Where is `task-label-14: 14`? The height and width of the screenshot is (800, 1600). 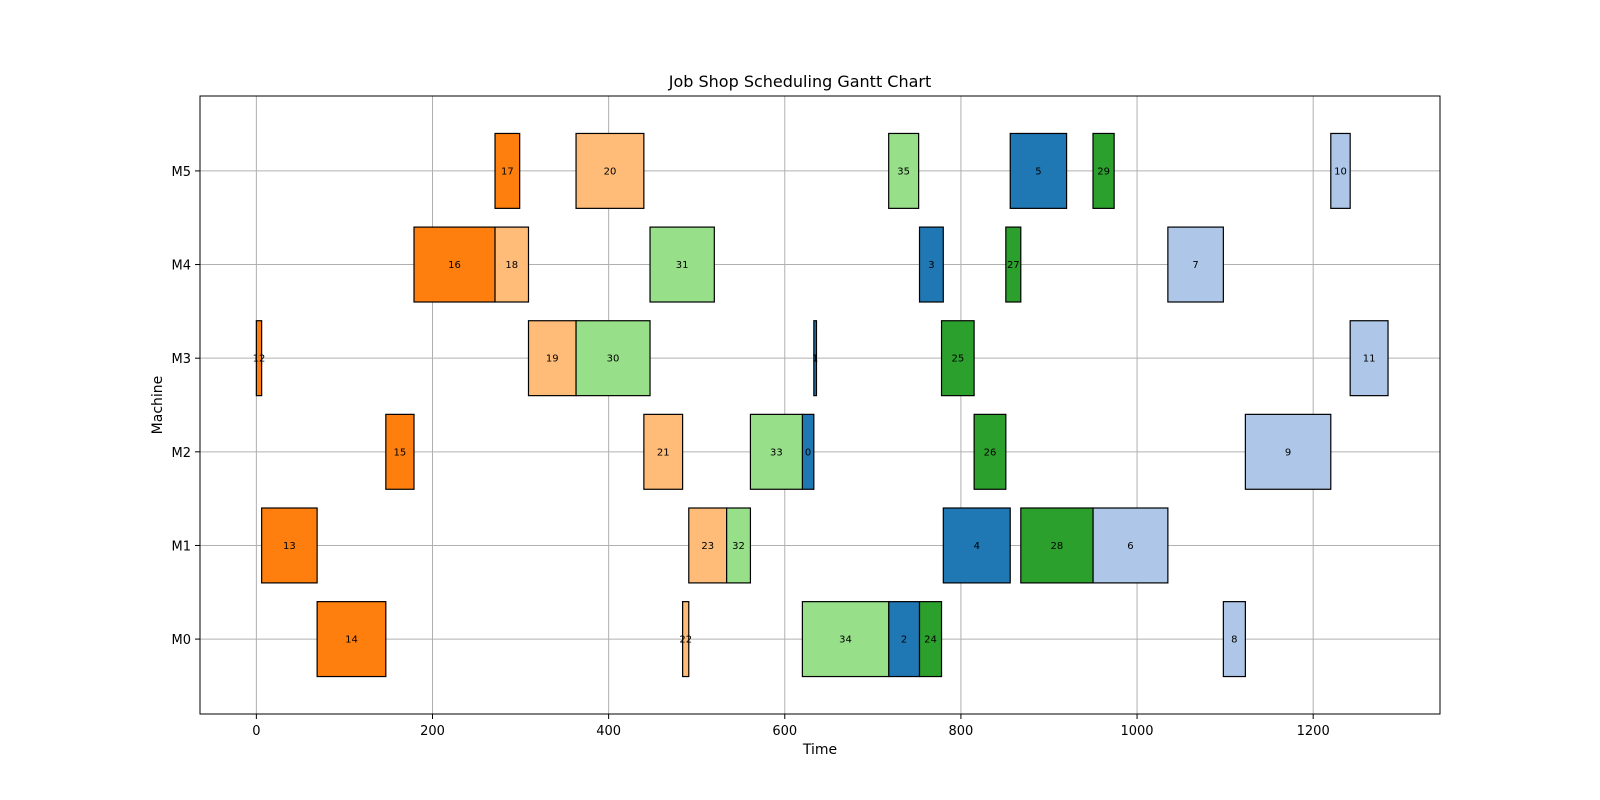 task-label-14: 14 is located at coordinates (351, 640).